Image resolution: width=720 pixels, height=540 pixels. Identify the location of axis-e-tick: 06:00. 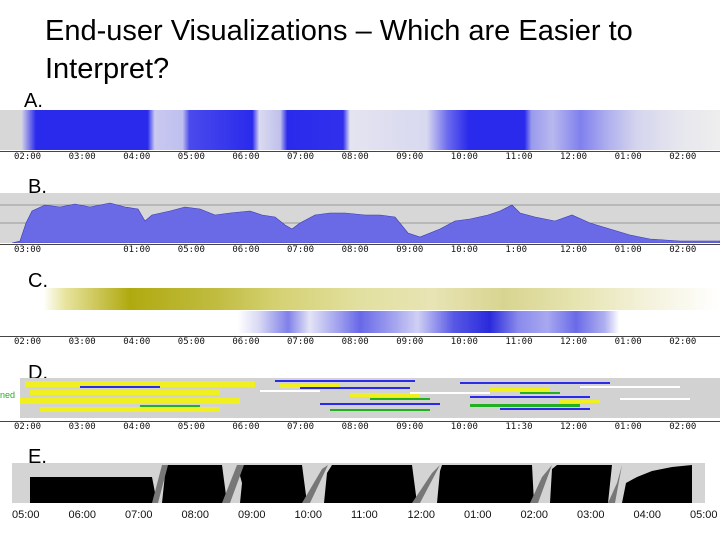
(82, 515).